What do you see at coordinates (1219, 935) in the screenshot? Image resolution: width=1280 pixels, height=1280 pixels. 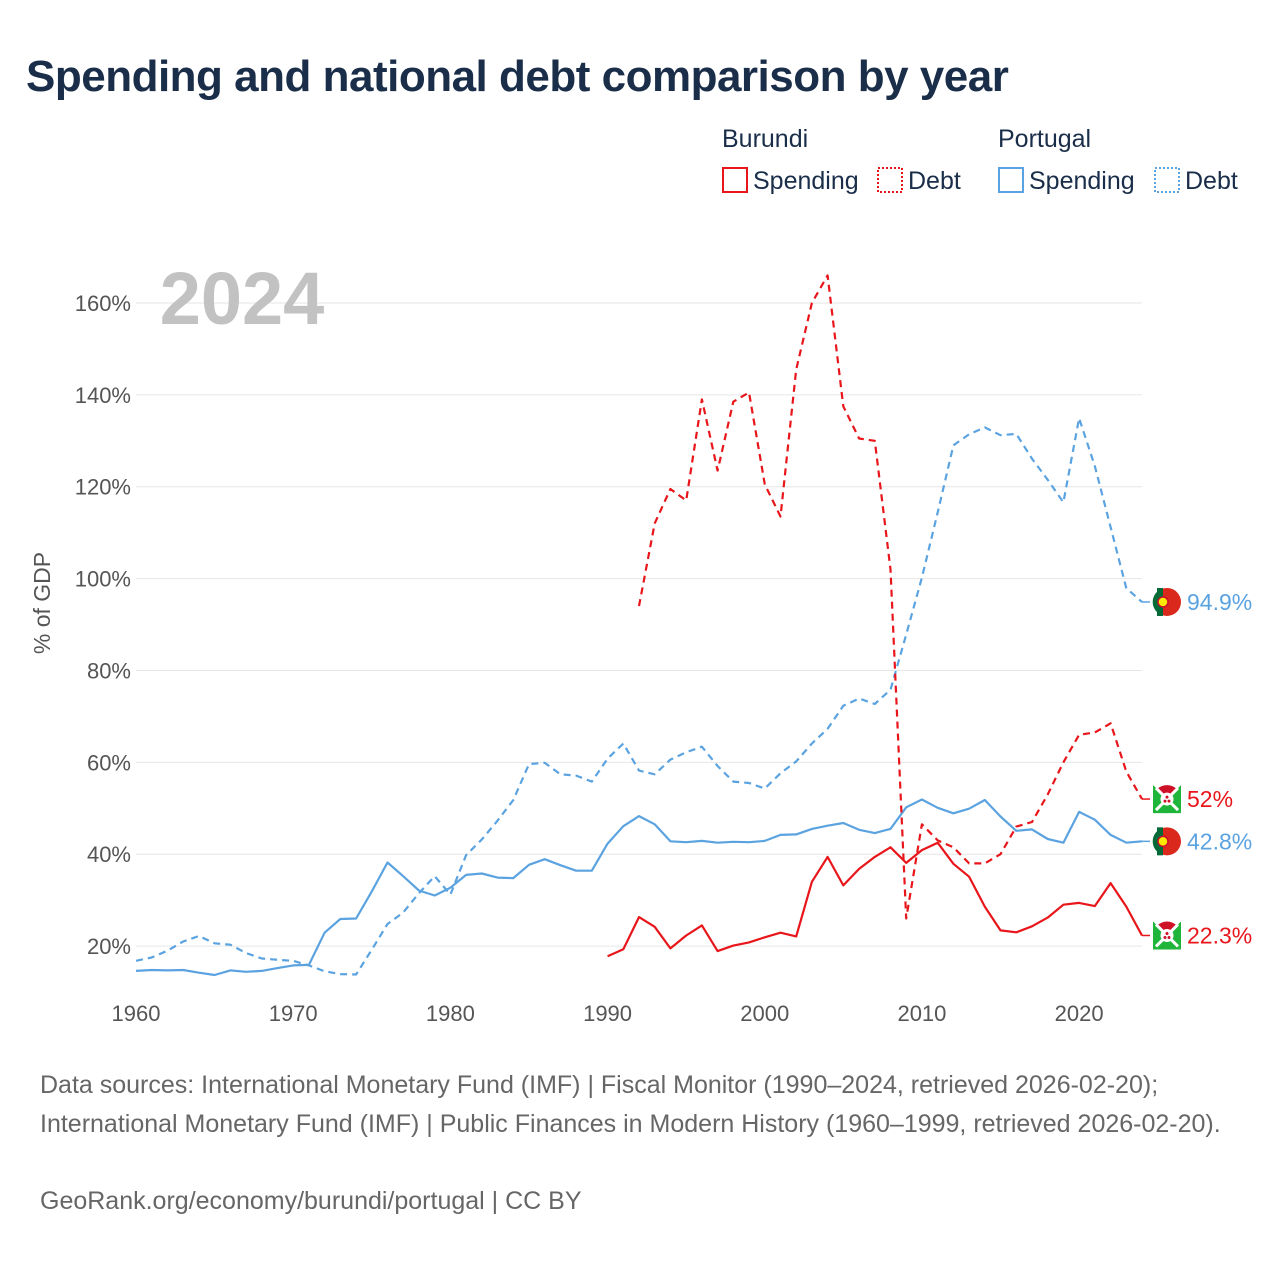 I see `end-label-burundi-spending: 22.3%` at bounding box center [1219, 935].